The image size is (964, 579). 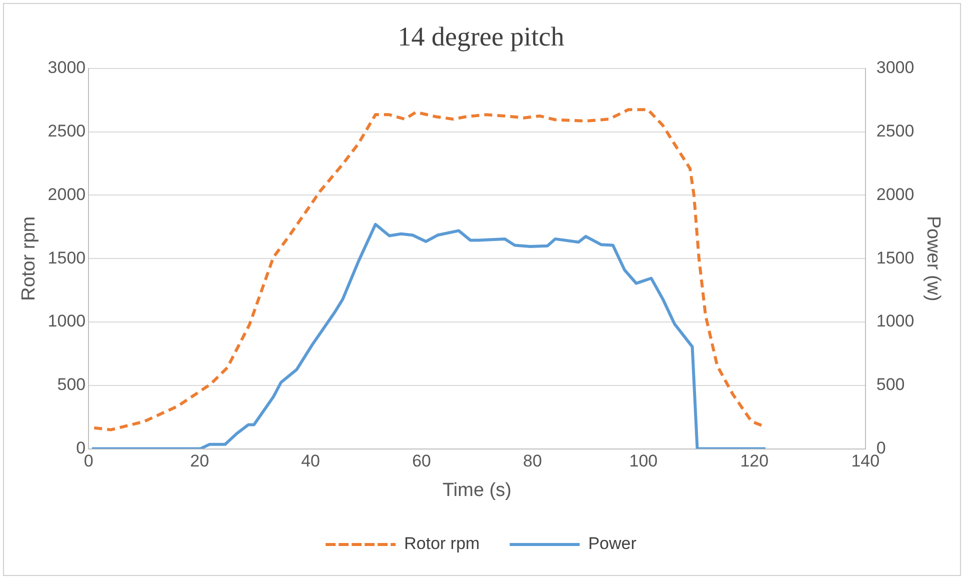 What do you see at coordinates (81, 448) in the screenshot?
I see `y-tick-label: 0` at bounding box center [81, 448].